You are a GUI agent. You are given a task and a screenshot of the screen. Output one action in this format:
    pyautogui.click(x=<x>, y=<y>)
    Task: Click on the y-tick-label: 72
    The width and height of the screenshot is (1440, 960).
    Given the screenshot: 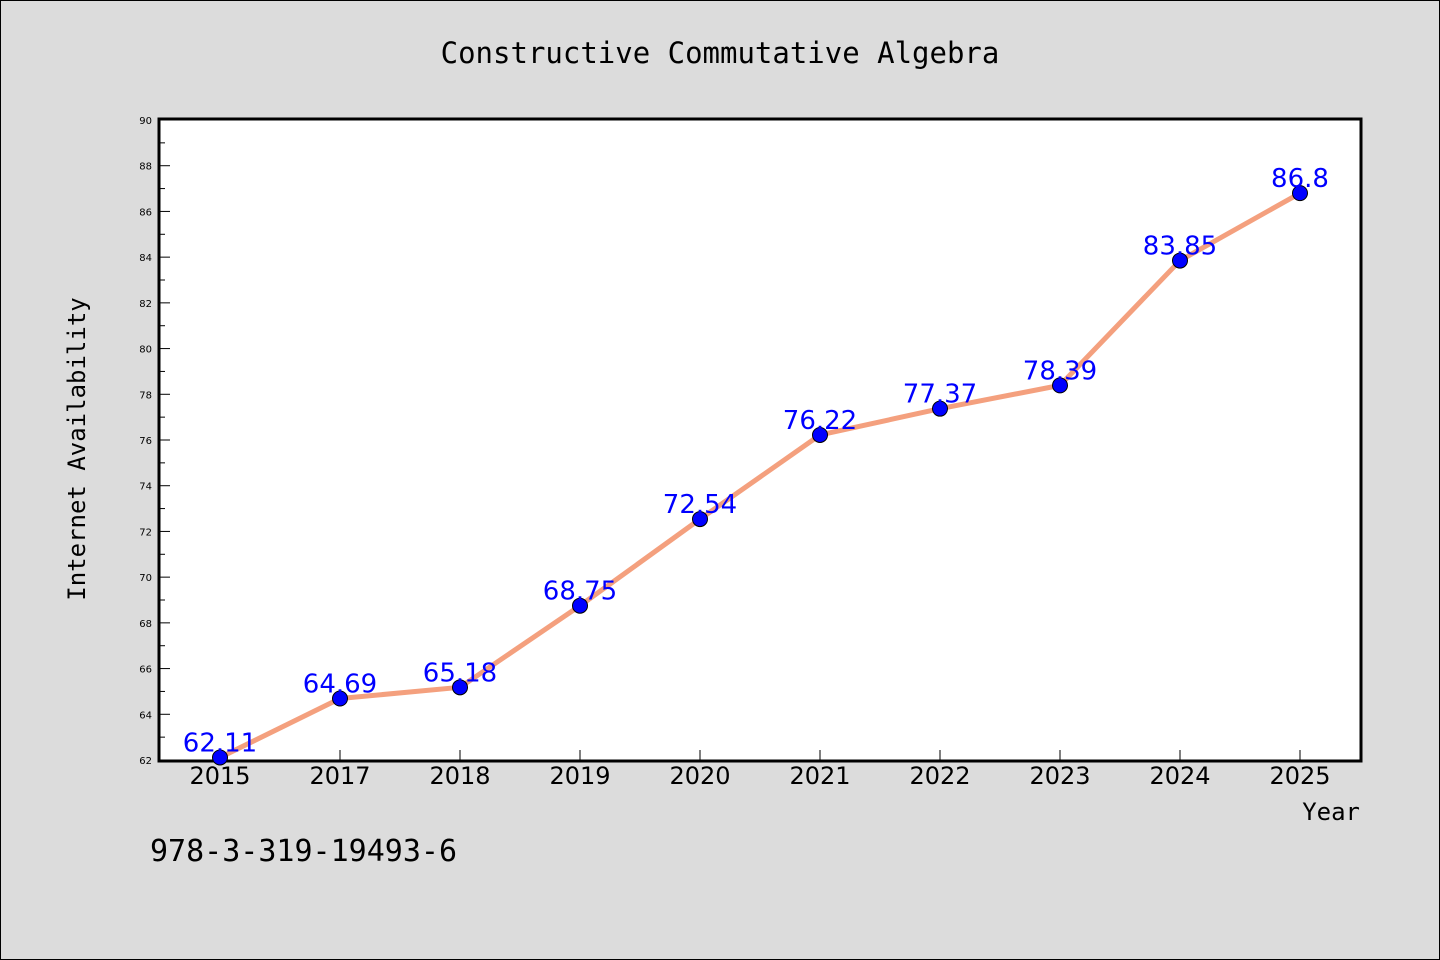 What is the action you would take?
    pyautogui.click(x=145, y=532)
    